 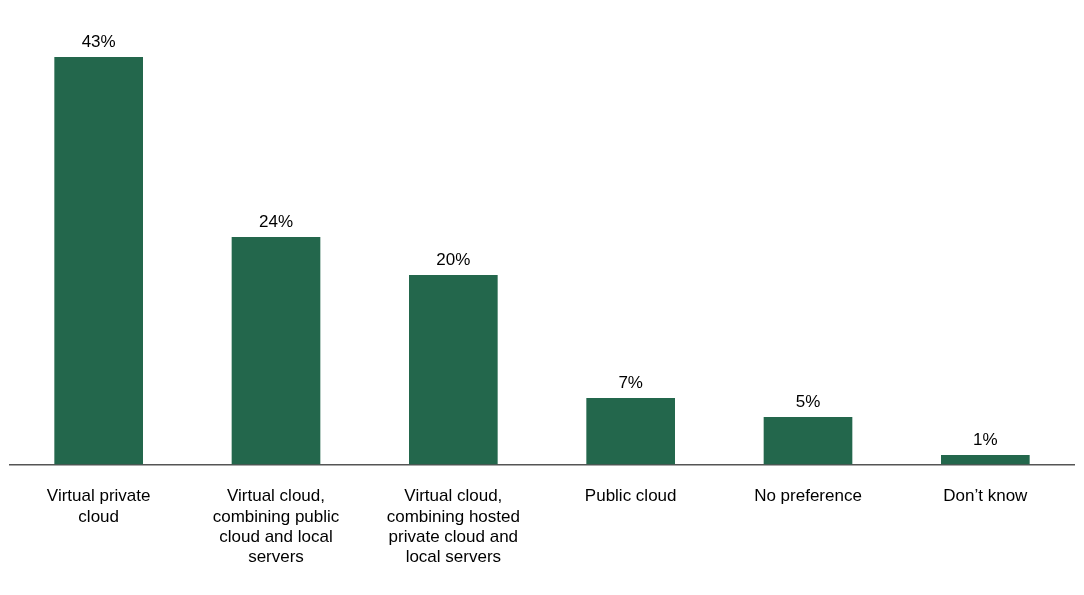 What do you see at coordinates (276, 222) in the screenshot?
I see `data-label: 24%` at bounding box center [276, 222].